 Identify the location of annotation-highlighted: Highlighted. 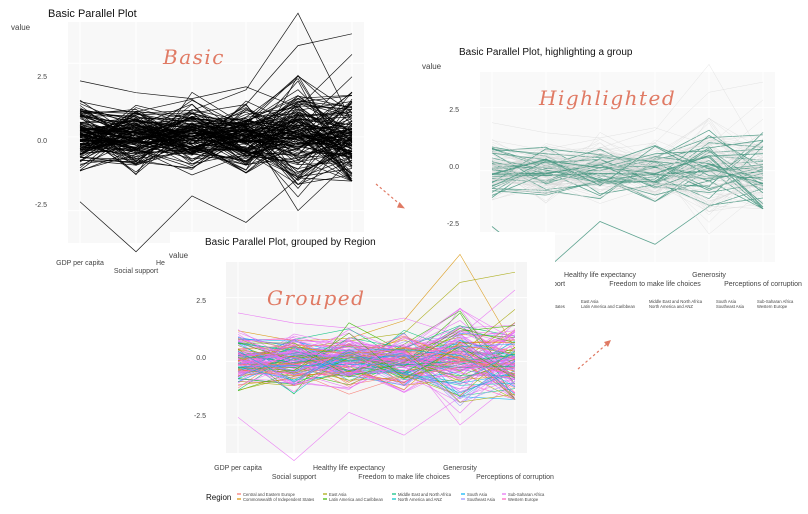
(607, 98).